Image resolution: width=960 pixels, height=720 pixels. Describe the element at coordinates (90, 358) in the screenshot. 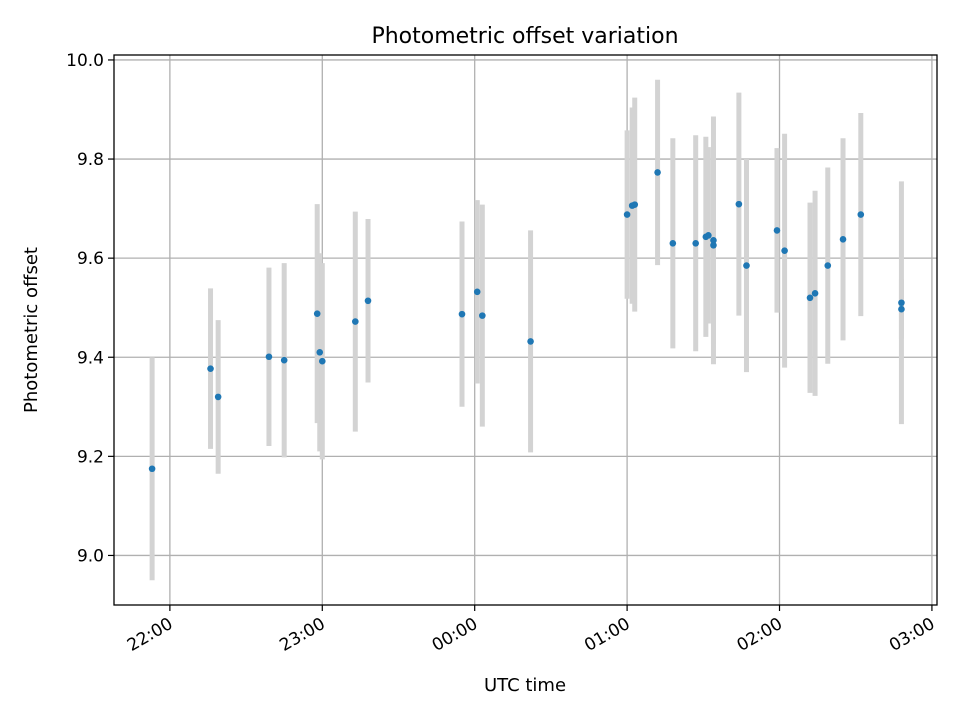

I see `y-tick-label: 9.4` at that location.